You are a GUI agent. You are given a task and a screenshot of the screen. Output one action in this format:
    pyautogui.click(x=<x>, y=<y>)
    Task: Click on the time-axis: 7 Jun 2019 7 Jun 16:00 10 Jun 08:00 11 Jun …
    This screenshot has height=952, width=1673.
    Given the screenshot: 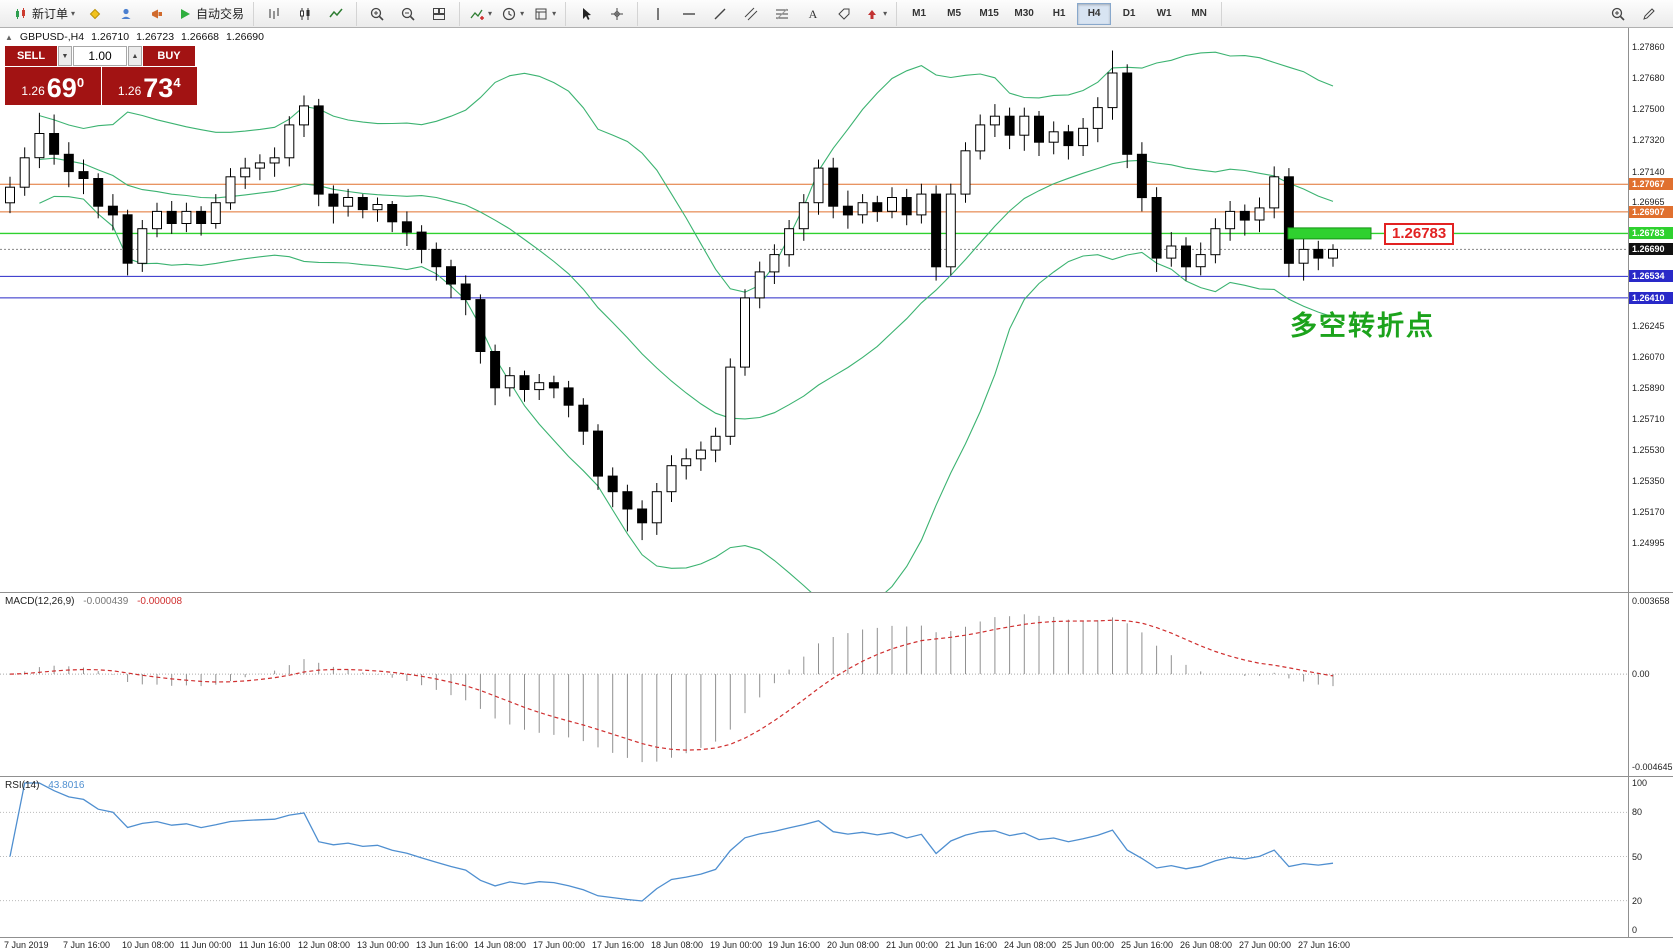 What is the action you would take?
    pyautogui.click(x=836, y=944)
    